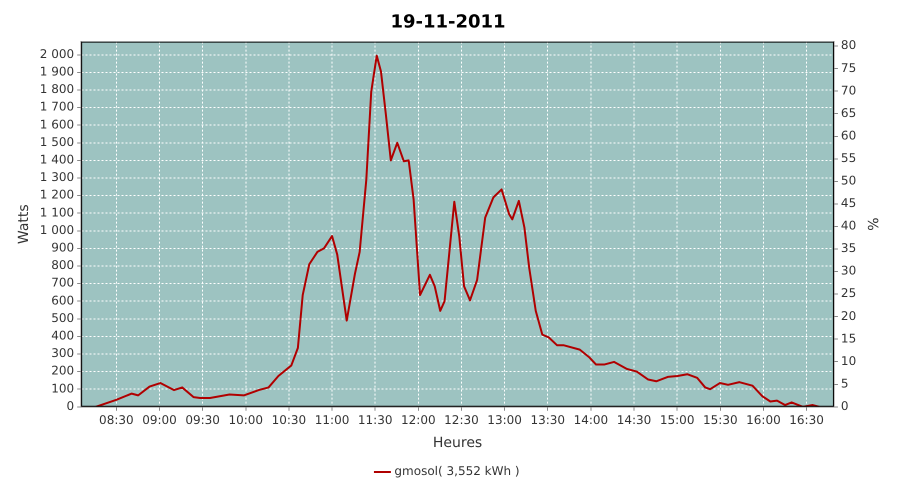  I want to click on y-tick-label: 1 500, so click(57, 141).